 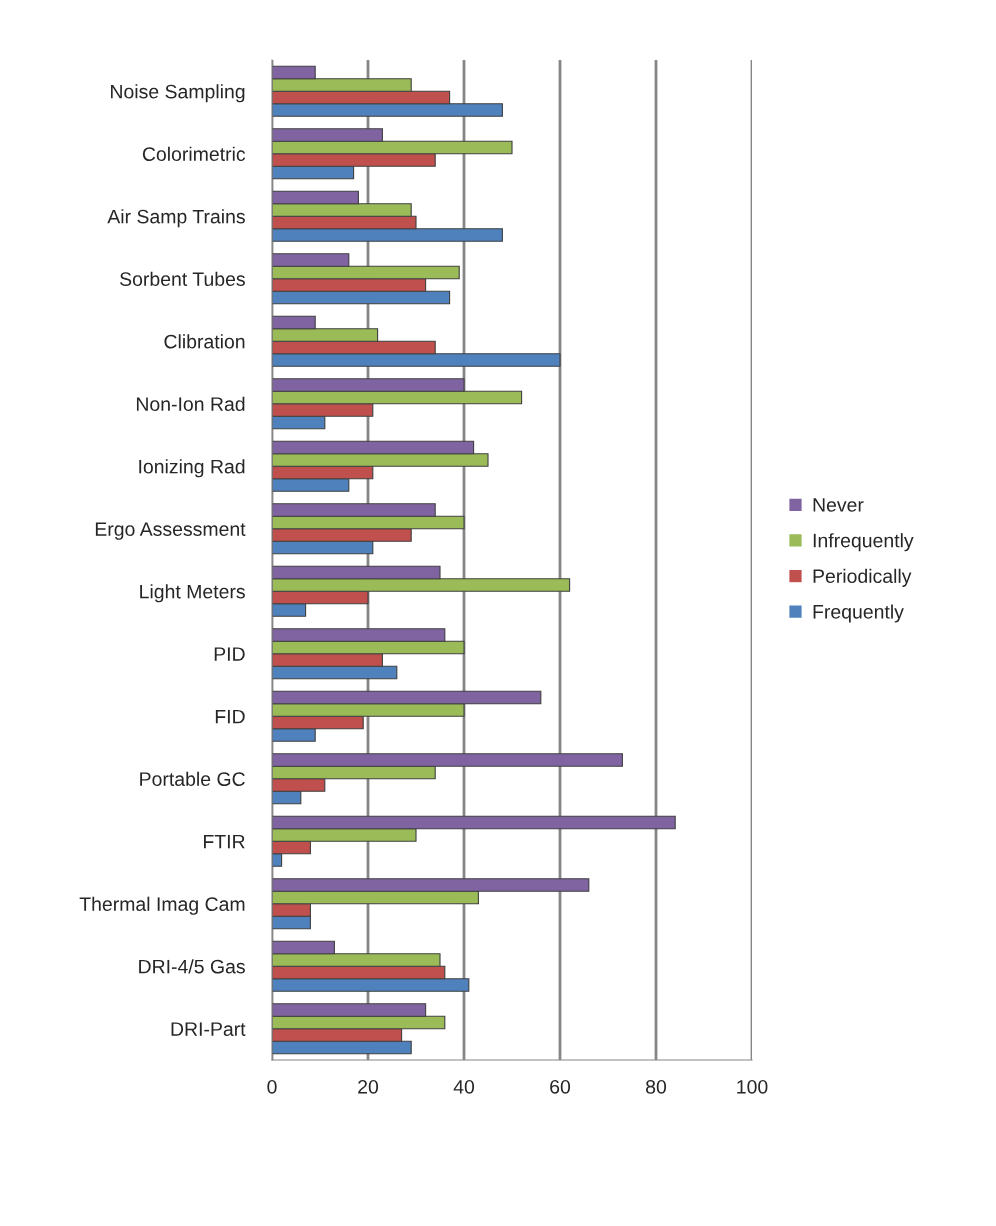 What do you see at coordinates (464, 1086) in the screenshot?
I see `x-tick-label: 40` at bounding box center [464, 1086].